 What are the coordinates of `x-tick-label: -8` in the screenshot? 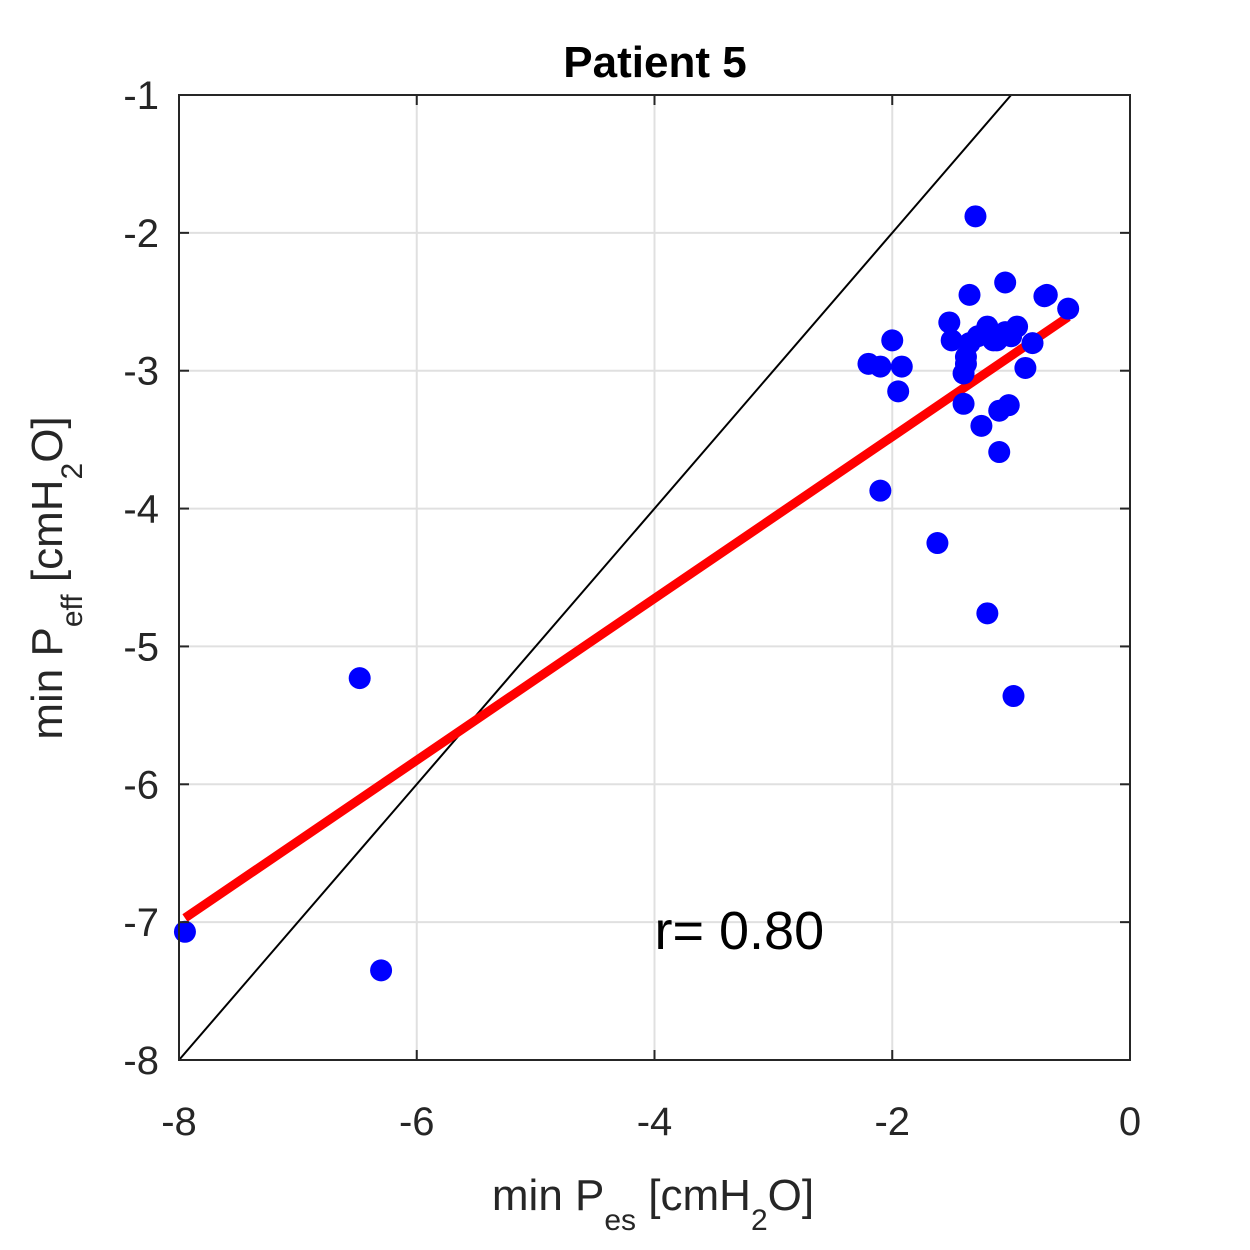 It's located at (179, 1122).